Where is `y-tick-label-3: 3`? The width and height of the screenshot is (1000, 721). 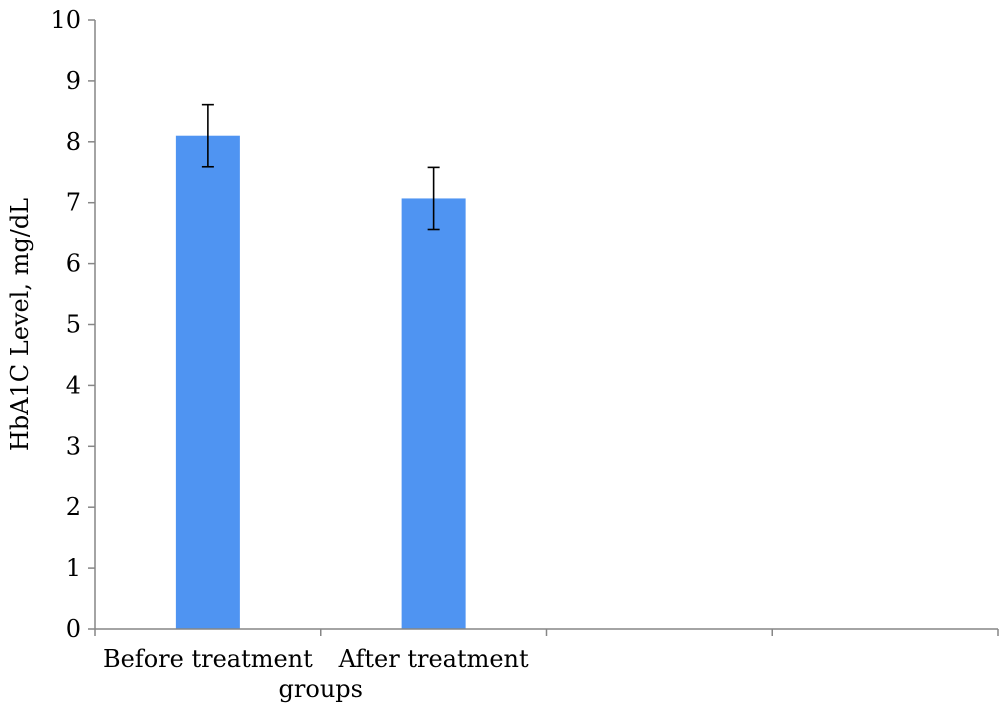 y-tick-label-3: 3 is located at coordinates (73, 446).